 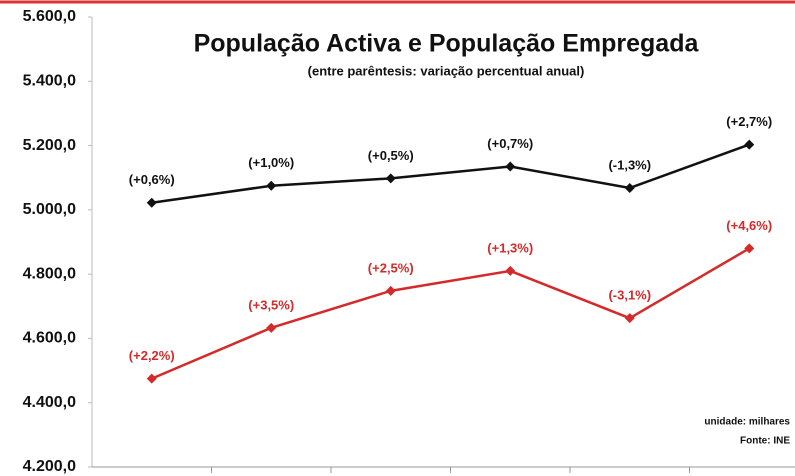 I want to click on y-tick-label: 4.200,0, so click(x=49, y=466).